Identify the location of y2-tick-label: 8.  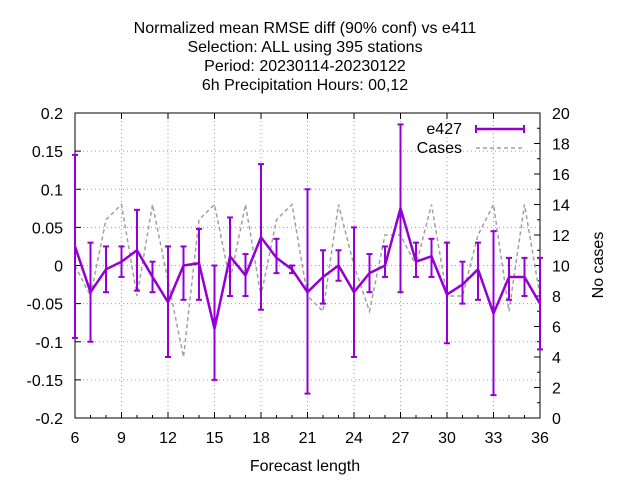
(556, 297).